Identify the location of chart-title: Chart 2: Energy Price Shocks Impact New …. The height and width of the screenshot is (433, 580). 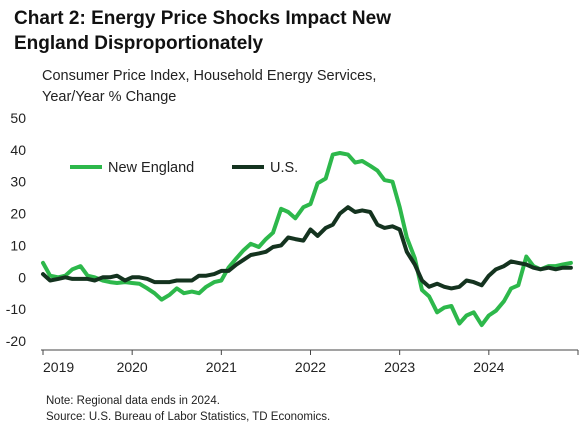
(284, 31).